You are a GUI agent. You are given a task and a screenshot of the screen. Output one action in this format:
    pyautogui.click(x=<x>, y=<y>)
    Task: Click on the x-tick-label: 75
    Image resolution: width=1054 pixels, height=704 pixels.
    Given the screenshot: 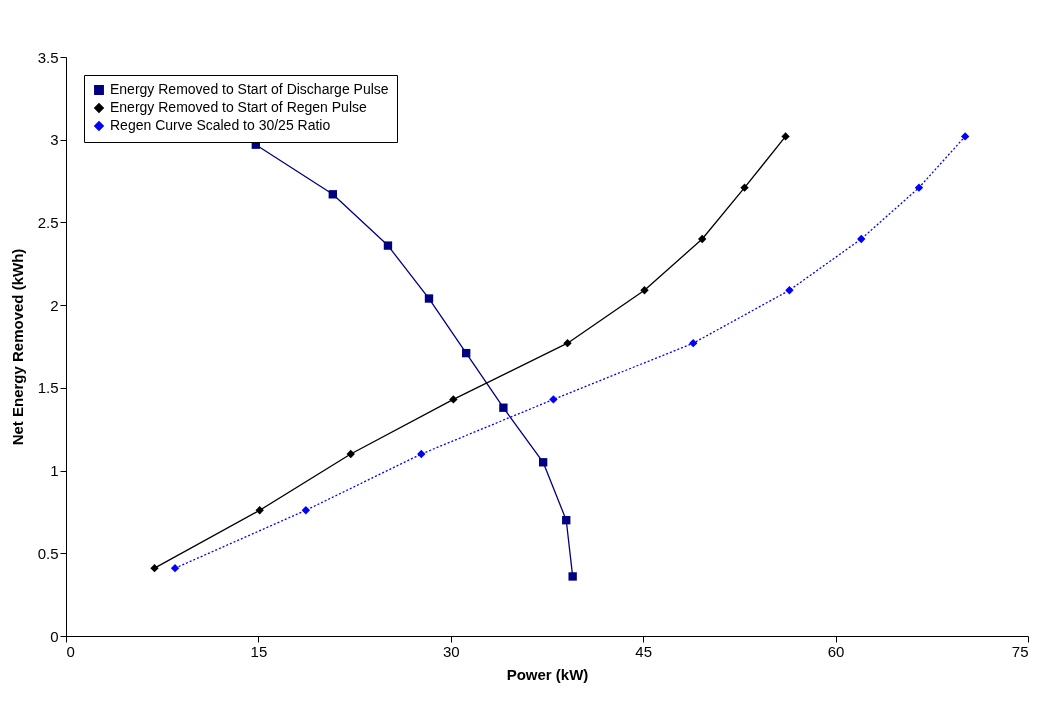 What is the action you would take?
    pyautogui.click(x=1020, y=651)
    